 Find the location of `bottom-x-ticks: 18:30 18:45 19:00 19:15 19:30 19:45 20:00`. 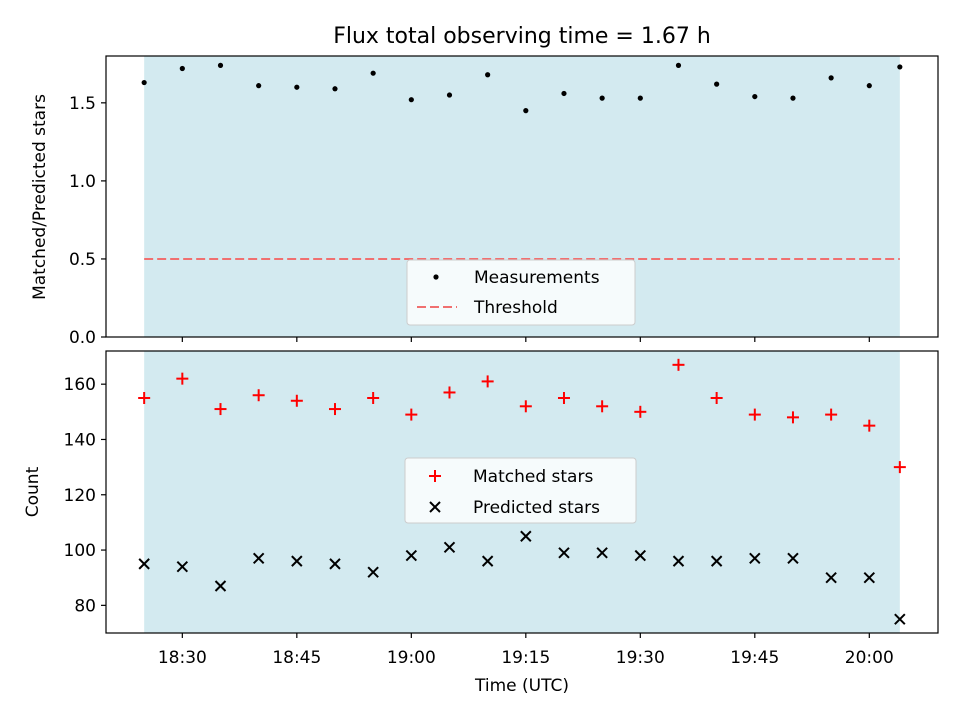

bottom-x-ticks: 18:30 18:45 19:00 19:15 19:30 19:45 20:00 is located at coordinates (526, 650).